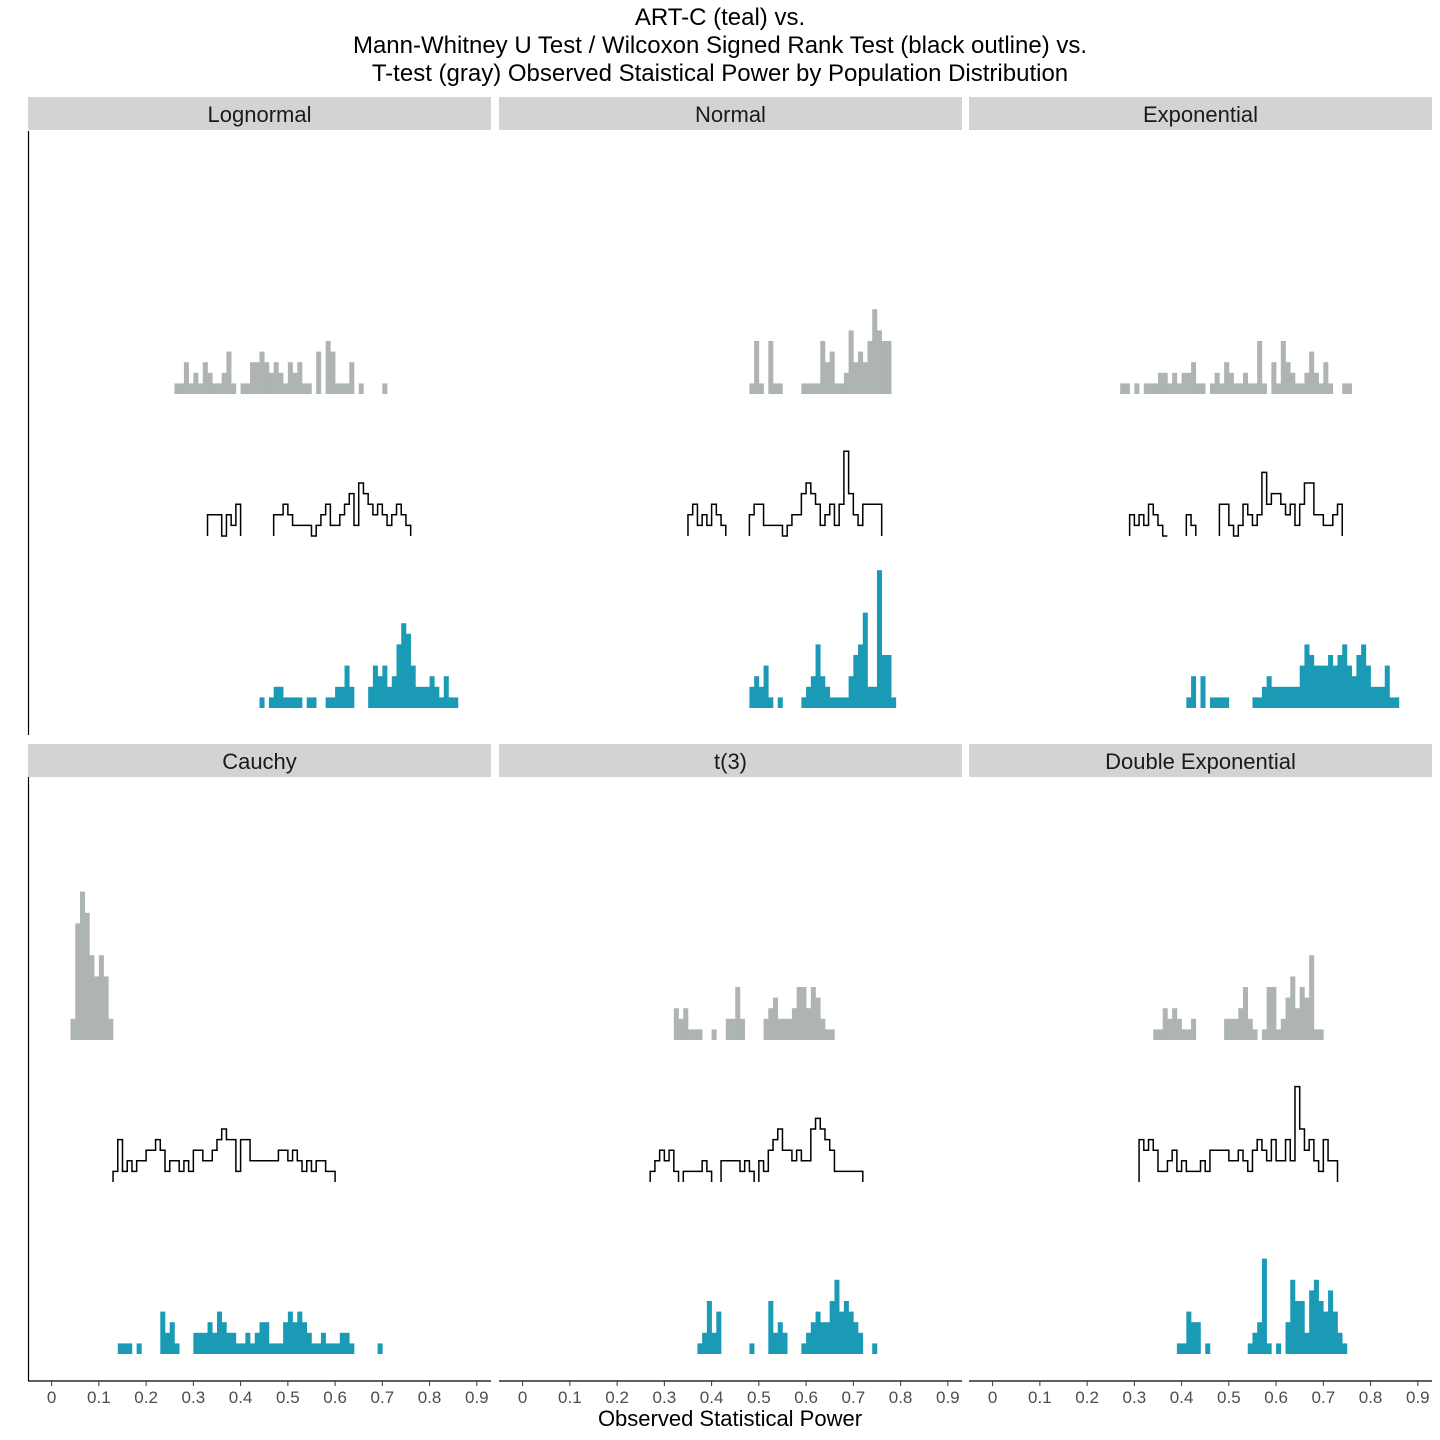  Describe the element at coordinates (1087, 1397) in the screenshot. I see `x-tick-label-double-exponential-2: 0.2` at that location.